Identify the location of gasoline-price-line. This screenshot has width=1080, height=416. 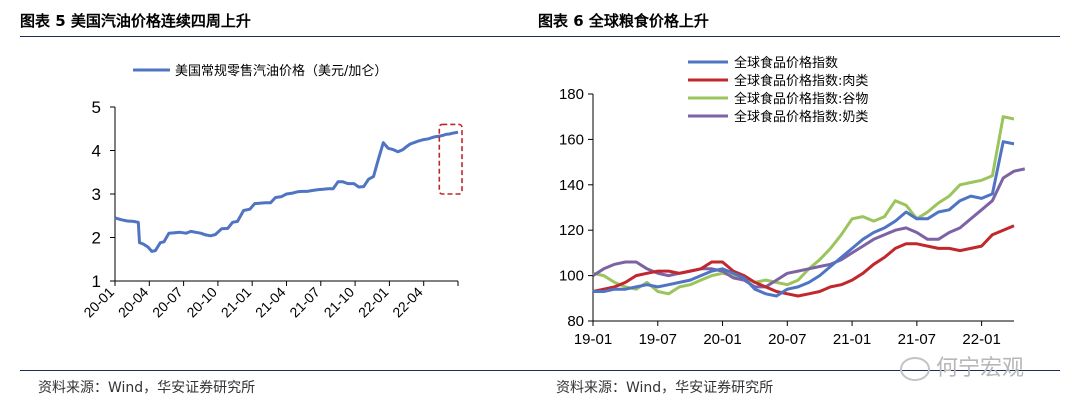
(286, 191).